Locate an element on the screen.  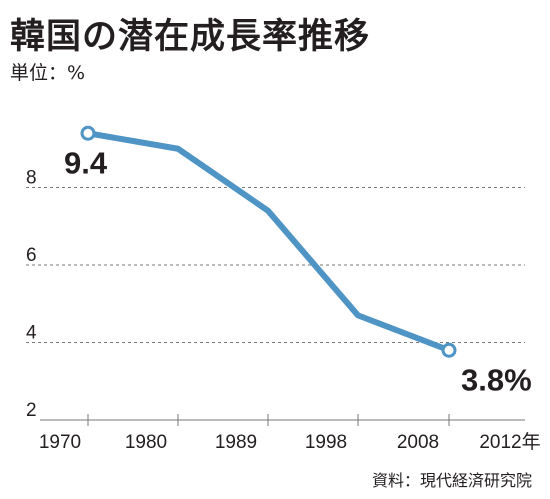
y-tick-label: 4 is located at coordinates (31, 333).